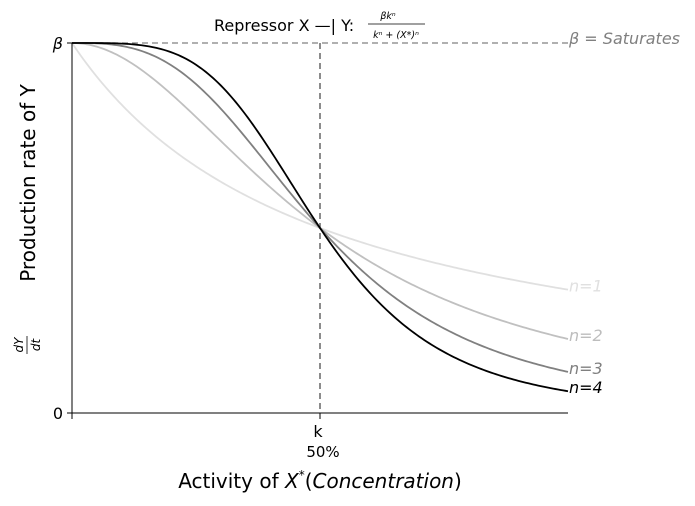 This screenshot has height=506, width=695. Describe the element at coordinates (284, 25) in the screenshot. I see `chart-title: Repressor X —| Y:` at that location.